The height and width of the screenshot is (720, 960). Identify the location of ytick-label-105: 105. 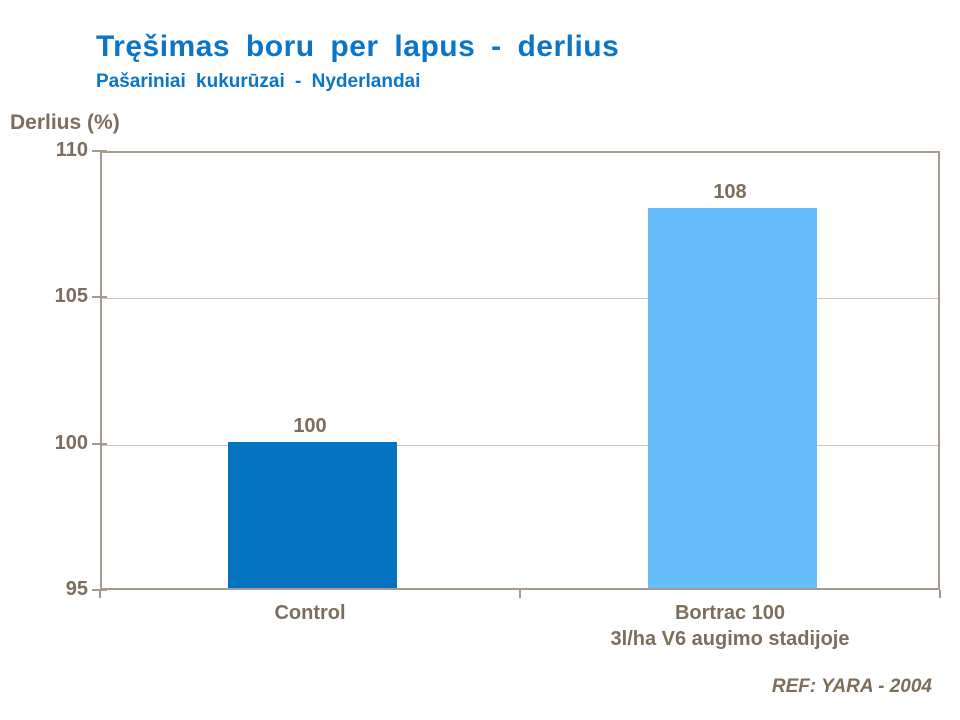
(71, 296).